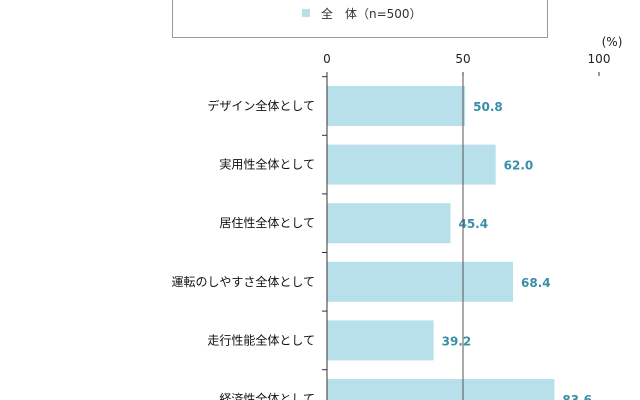 The height and width of the screenshot is (400, 640). Describe the element at coordinates (327, 59) in the screenshot. I see `x-tick-label: 0` at that location.